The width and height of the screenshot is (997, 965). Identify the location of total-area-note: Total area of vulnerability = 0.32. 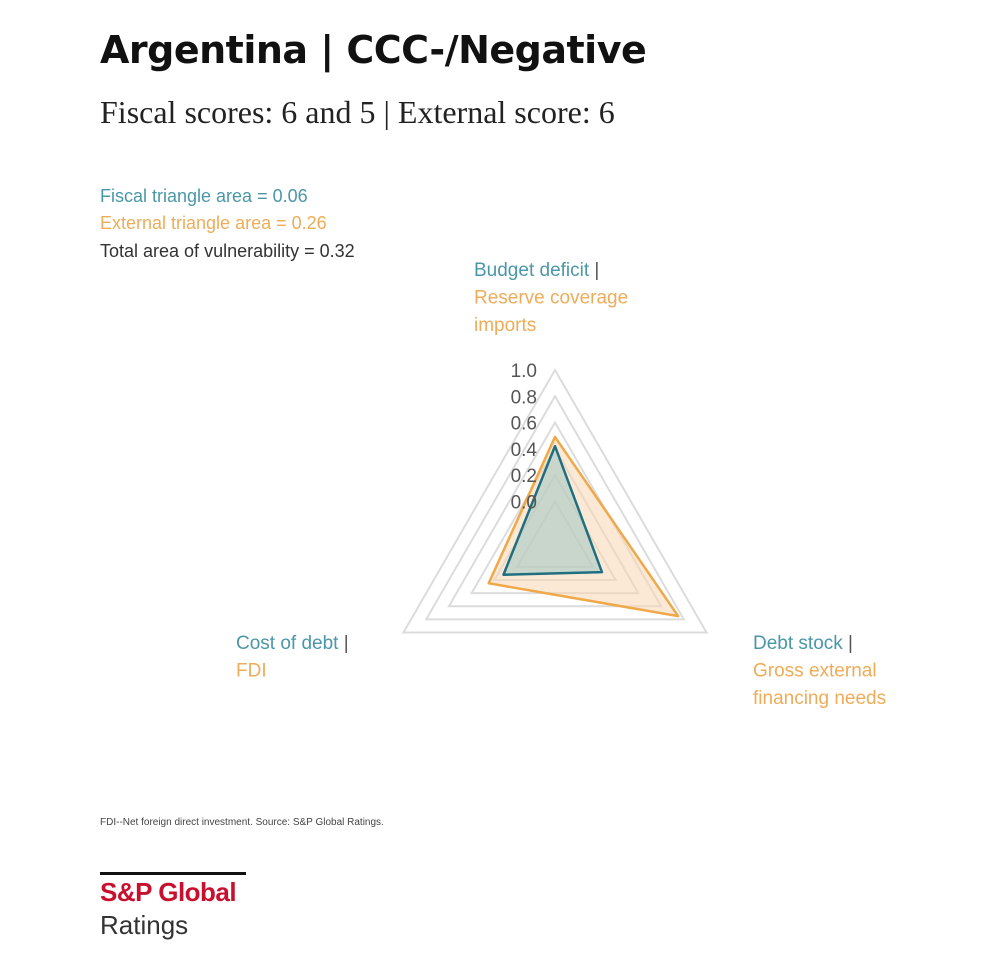
(227, 251).